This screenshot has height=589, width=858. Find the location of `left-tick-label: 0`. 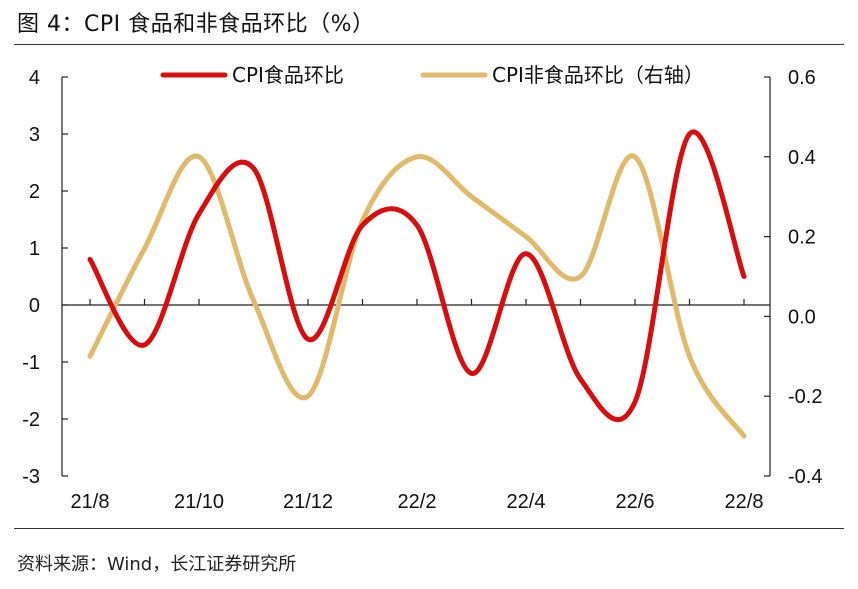

left-tick-label: 0 is located at coordinates (34, 306).